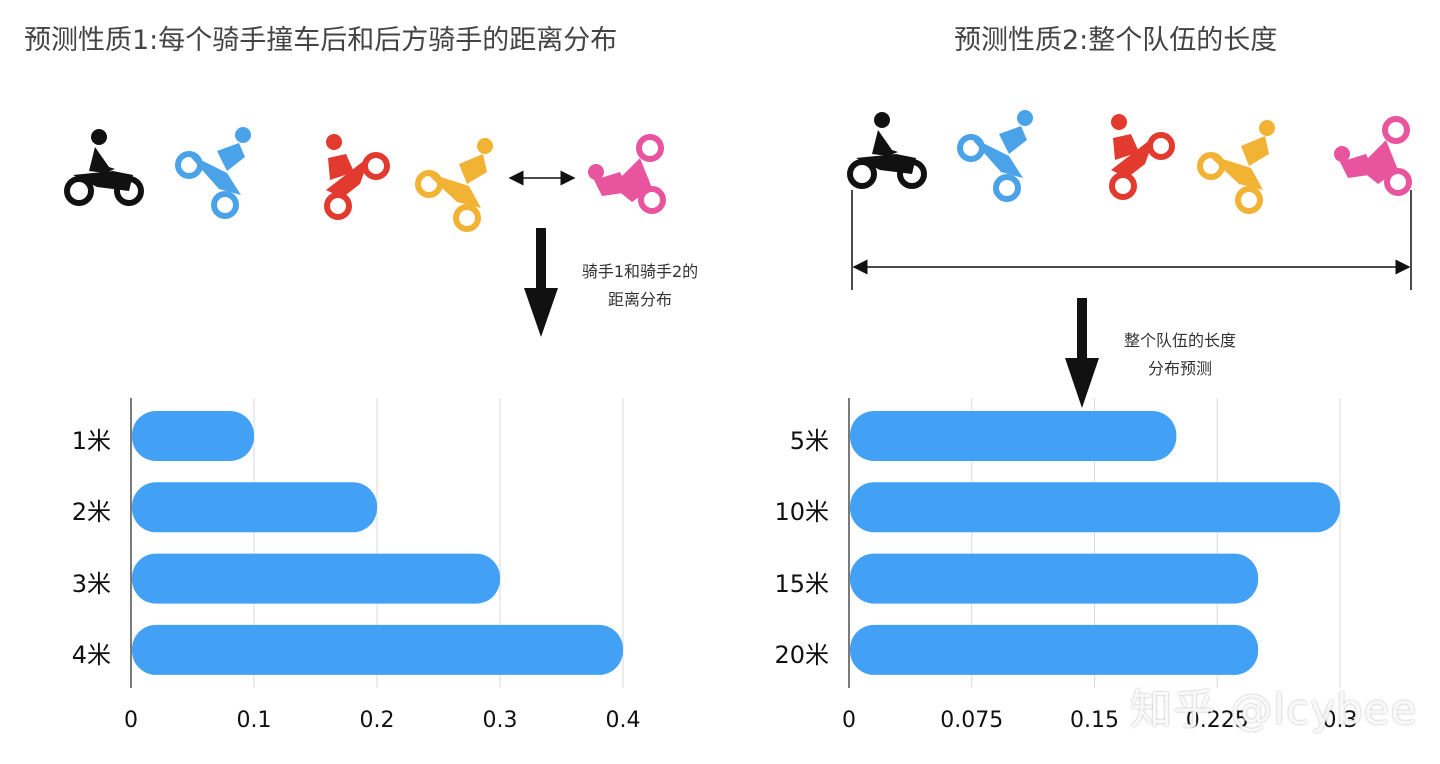 This screenshot has width=1440, height=764. Describe the element at coordinates (1131, 240) in the screenshot. I see `team-length-bracket` at that location.